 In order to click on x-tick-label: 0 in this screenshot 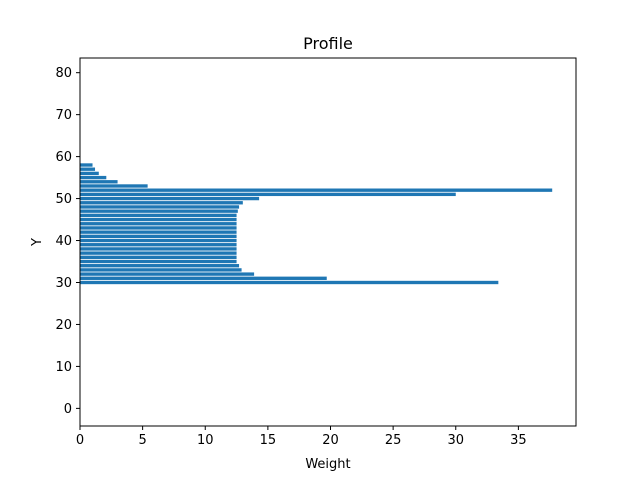, I will do `click(80, 440)`.